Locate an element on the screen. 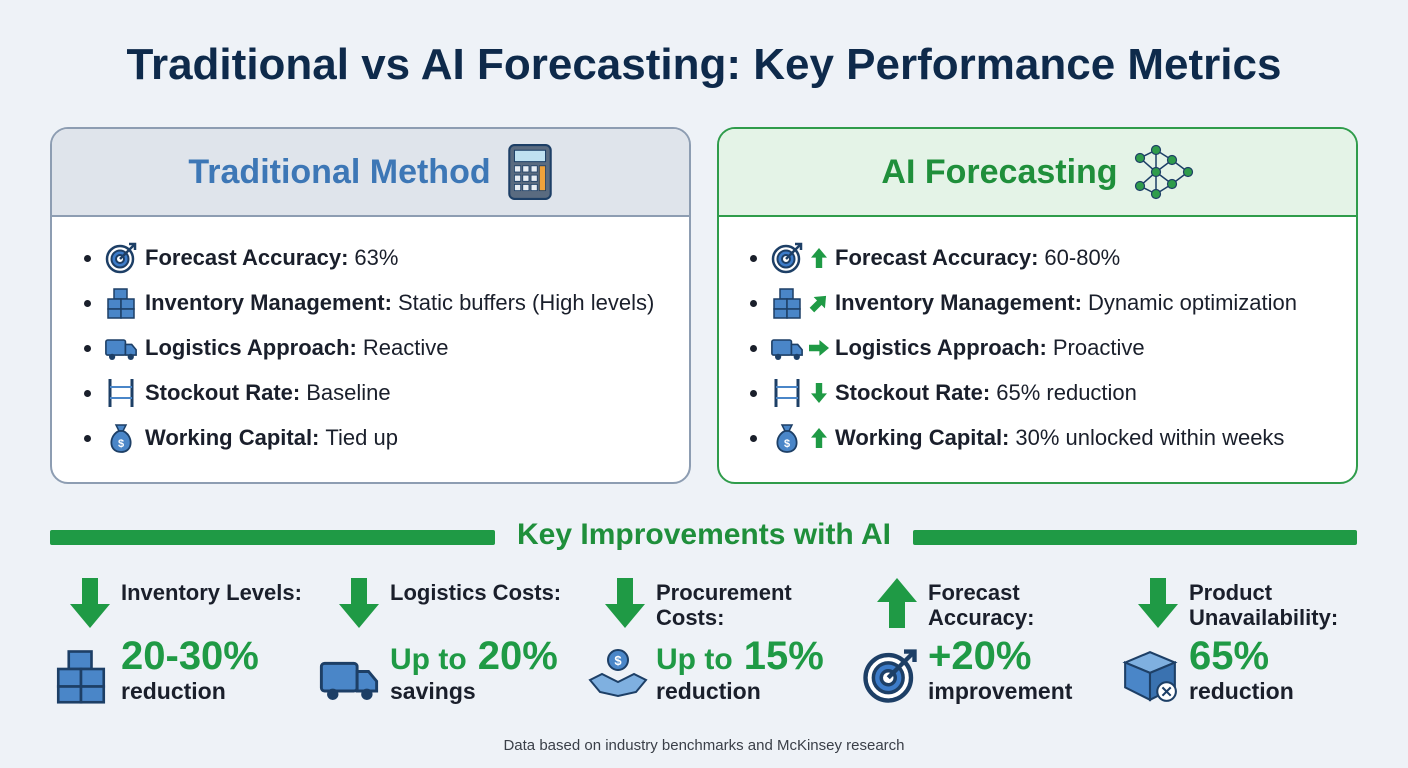 The width and height of the screenshot is (1408, 768). improvement-caption: improvement is located at coordinates (1000, 691).